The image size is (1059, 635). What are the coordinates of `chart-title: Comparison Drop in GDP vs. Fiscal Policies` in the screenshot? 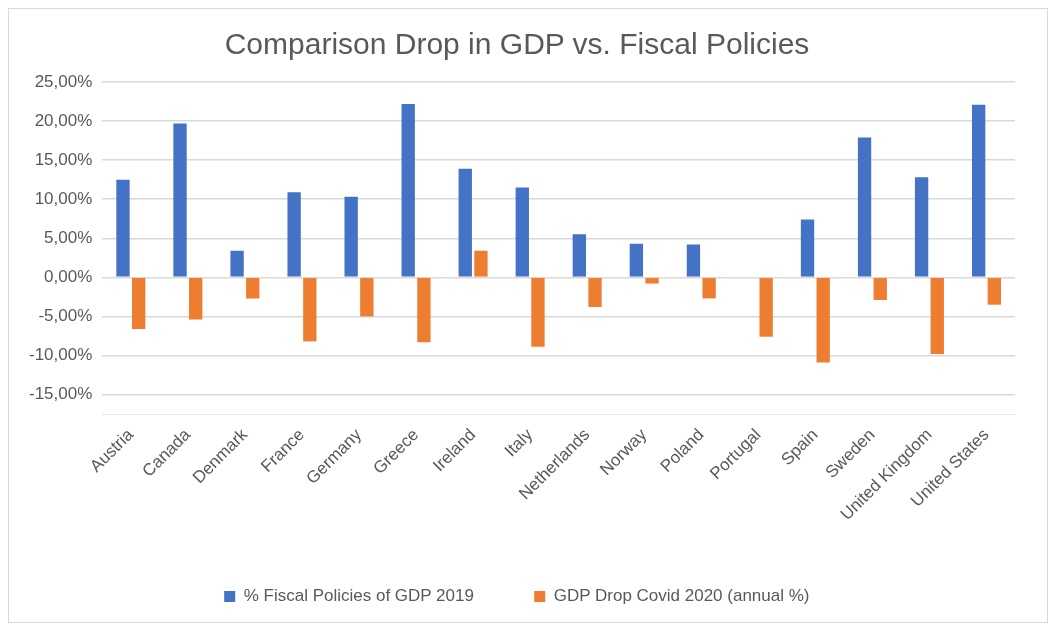 It's located at (517, 44).